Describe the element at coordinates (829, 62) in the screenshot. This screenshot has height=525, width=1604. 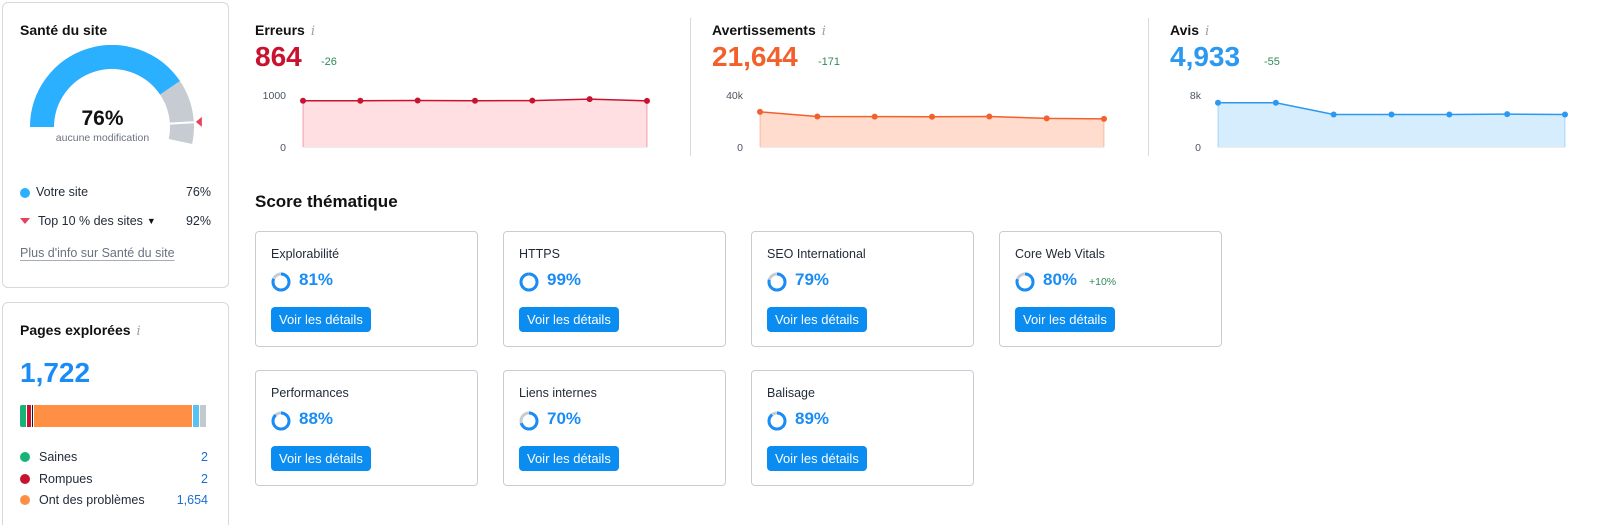
I see `metric-delta: -171` at that location.